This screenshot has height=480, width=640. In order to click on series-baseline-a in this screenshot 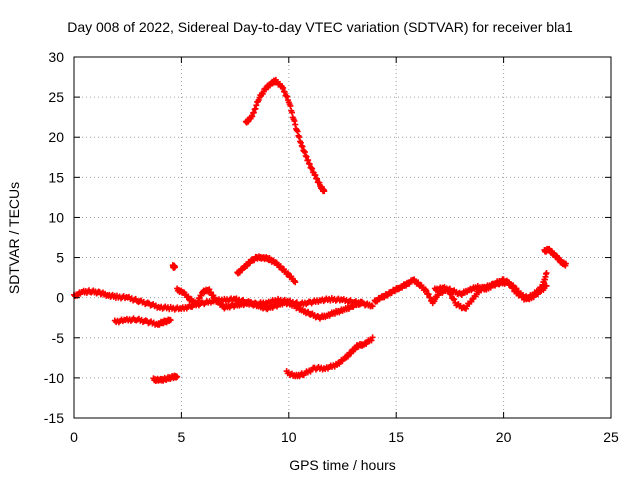, I will do `click(223, 300)`.